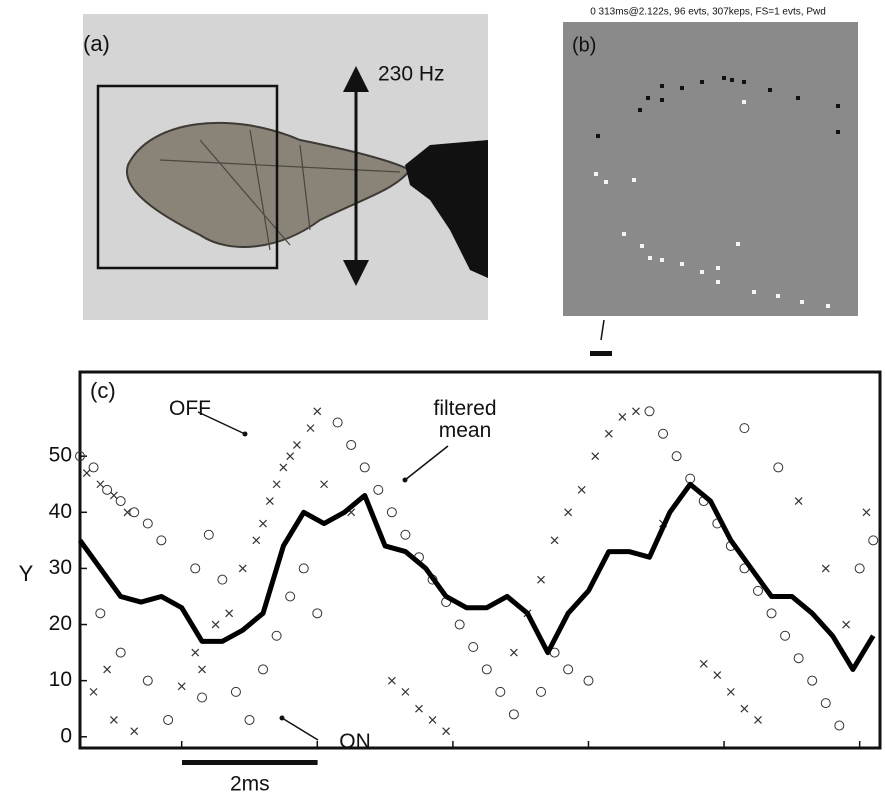 This screenshot has width=886, height=802. I want to click on y-tick-label: 20, so click(60, 623).